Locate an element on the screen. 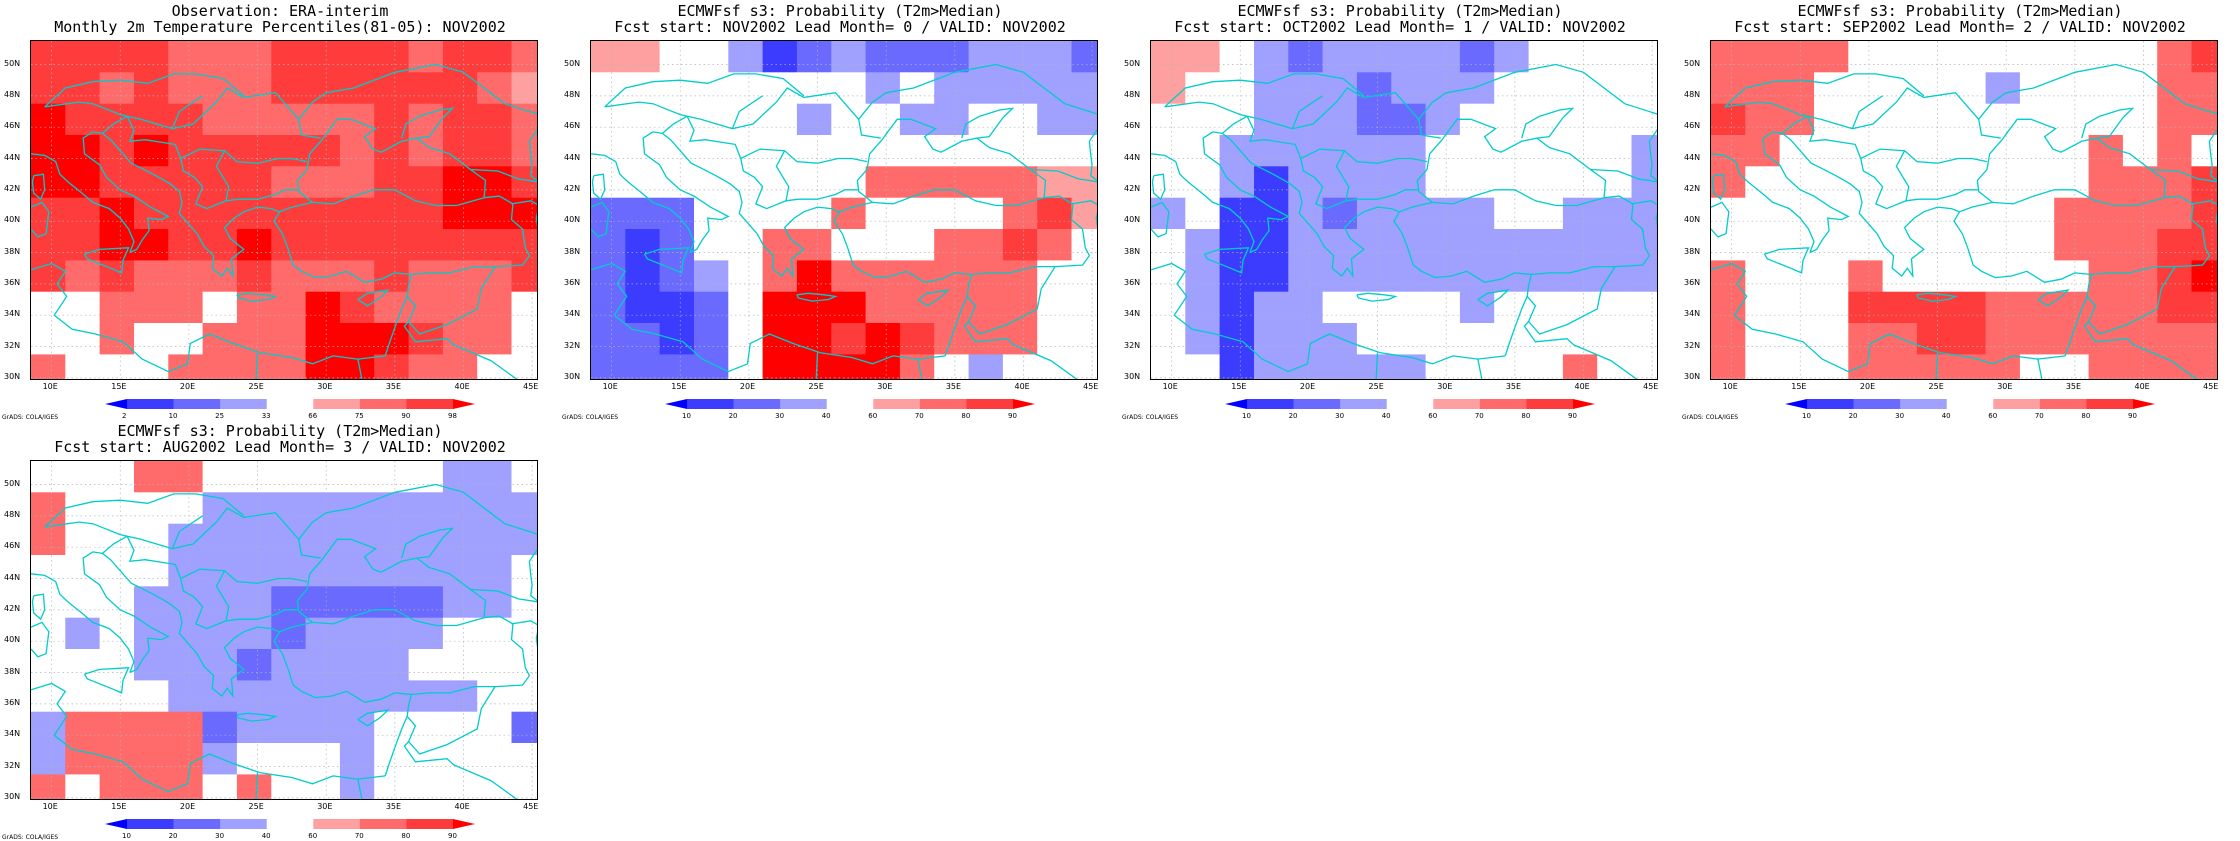 The image size is (2240, 841). map-frame is located at coordinates (284, 210).